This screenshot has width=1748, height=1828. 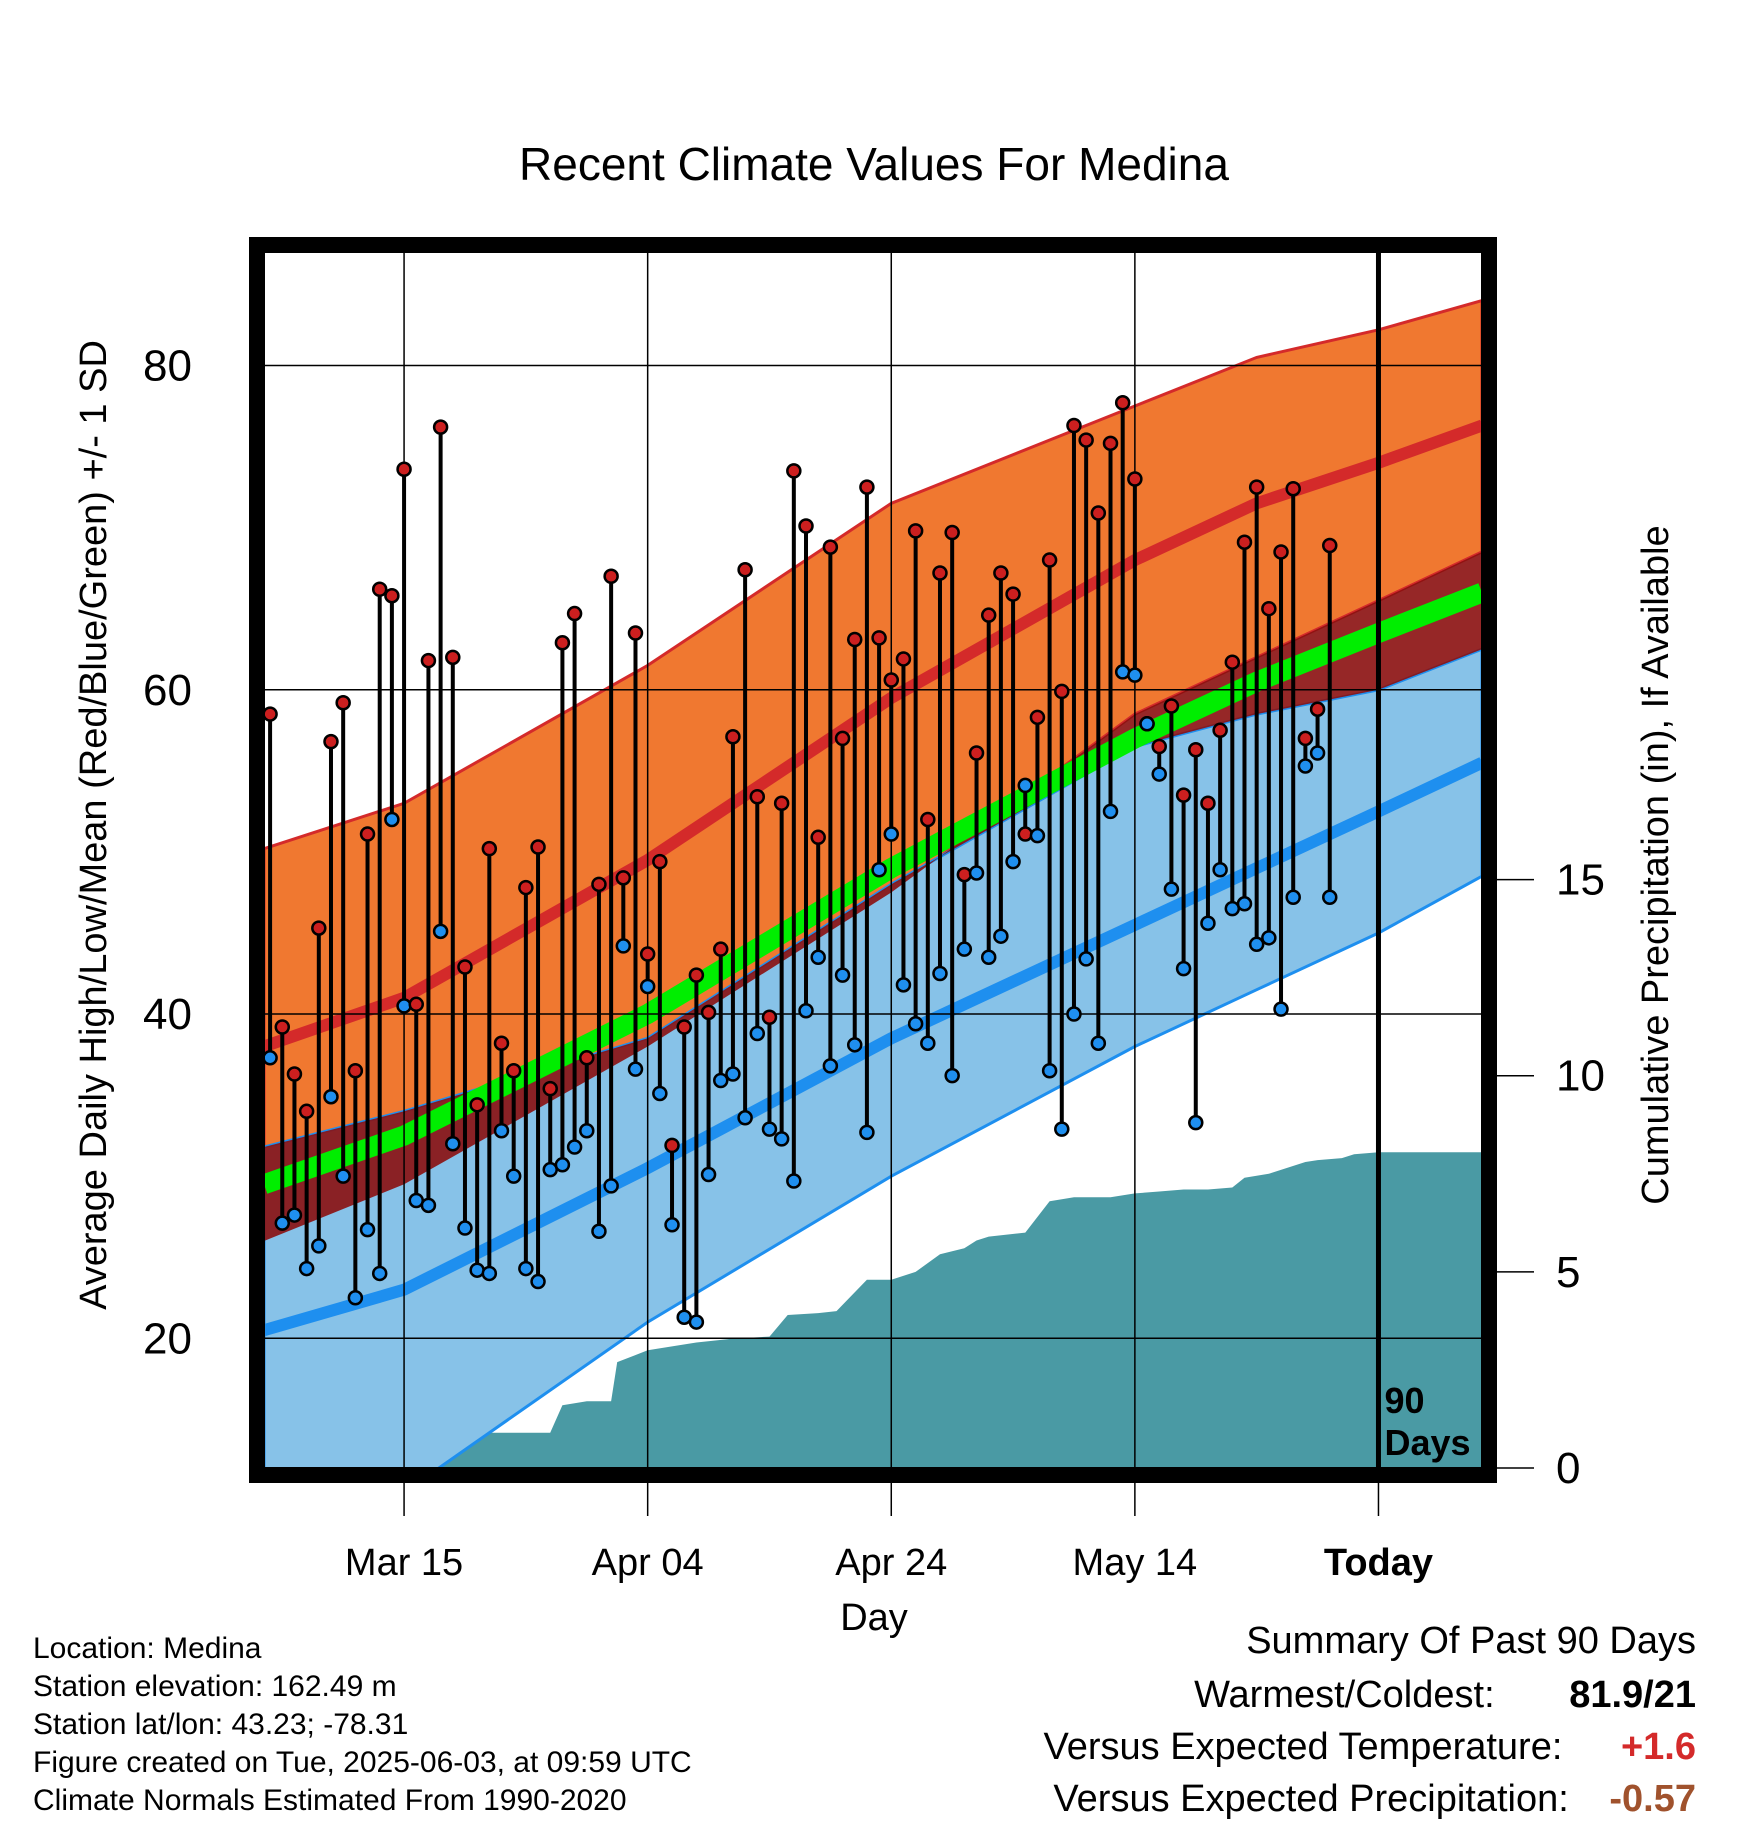 I want to click on x-tick-label: May 14, so click(x=1135, y=1563).